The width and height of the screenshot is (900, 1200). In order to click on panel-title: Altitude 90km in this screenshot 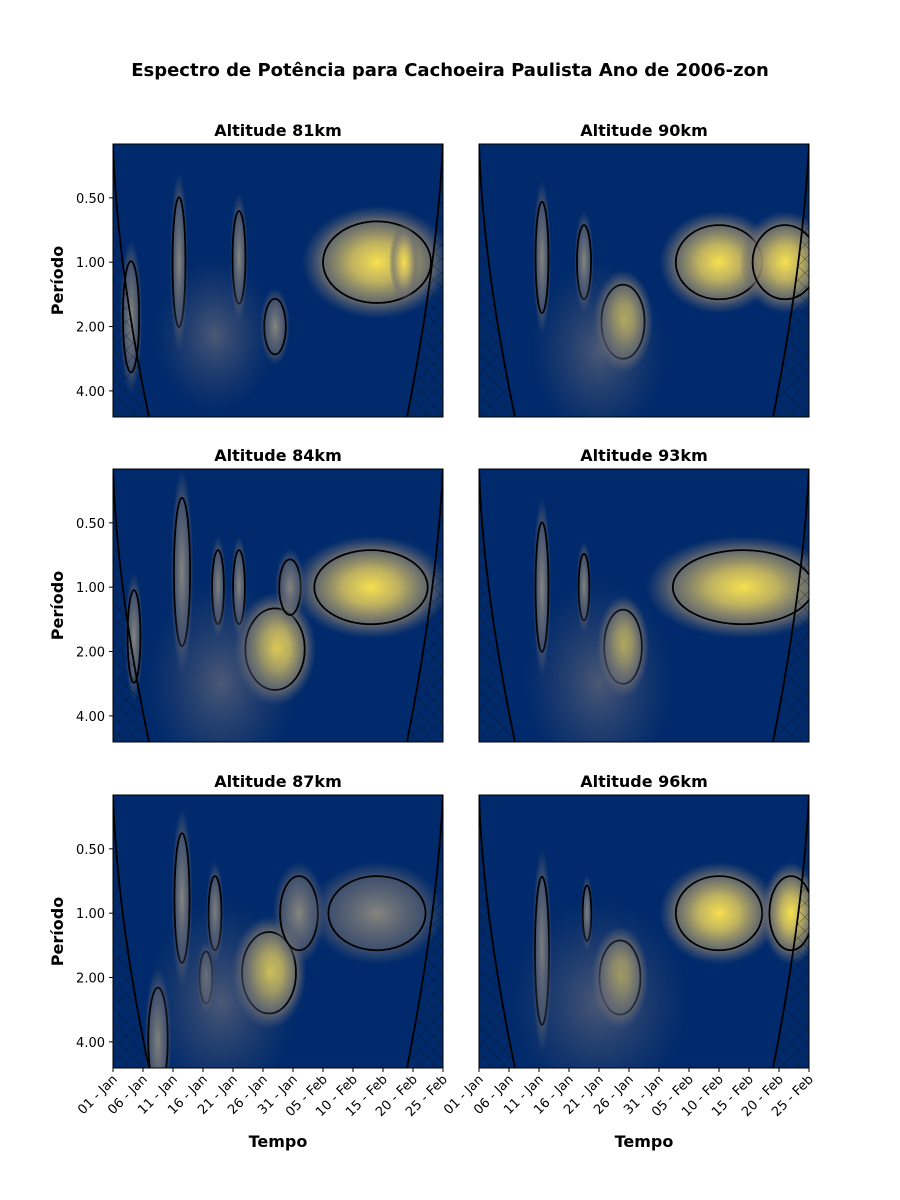, I will do `click(644, 130)`.